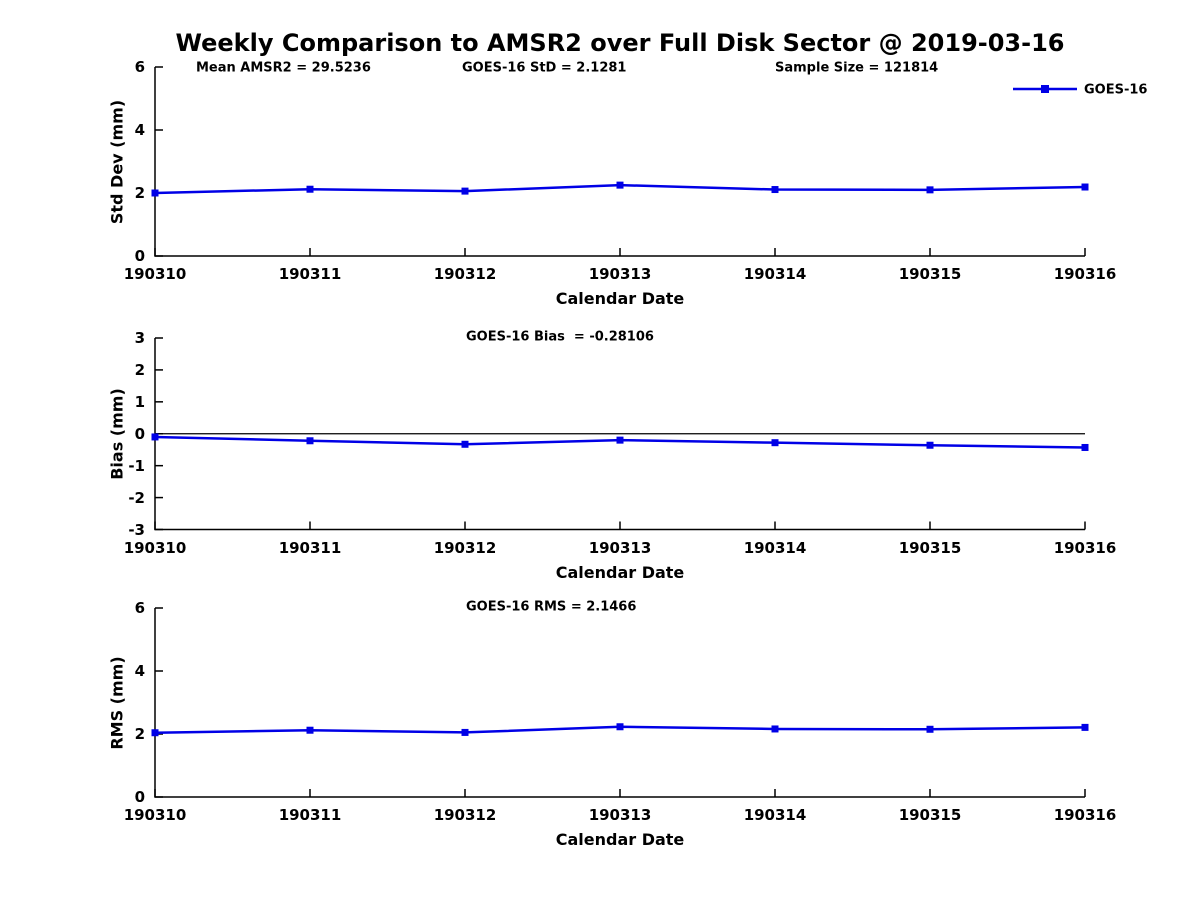 This screenshot has height=900, width=1200. I want to click on bias-x-tick-label: 190313, so click(620, 547).